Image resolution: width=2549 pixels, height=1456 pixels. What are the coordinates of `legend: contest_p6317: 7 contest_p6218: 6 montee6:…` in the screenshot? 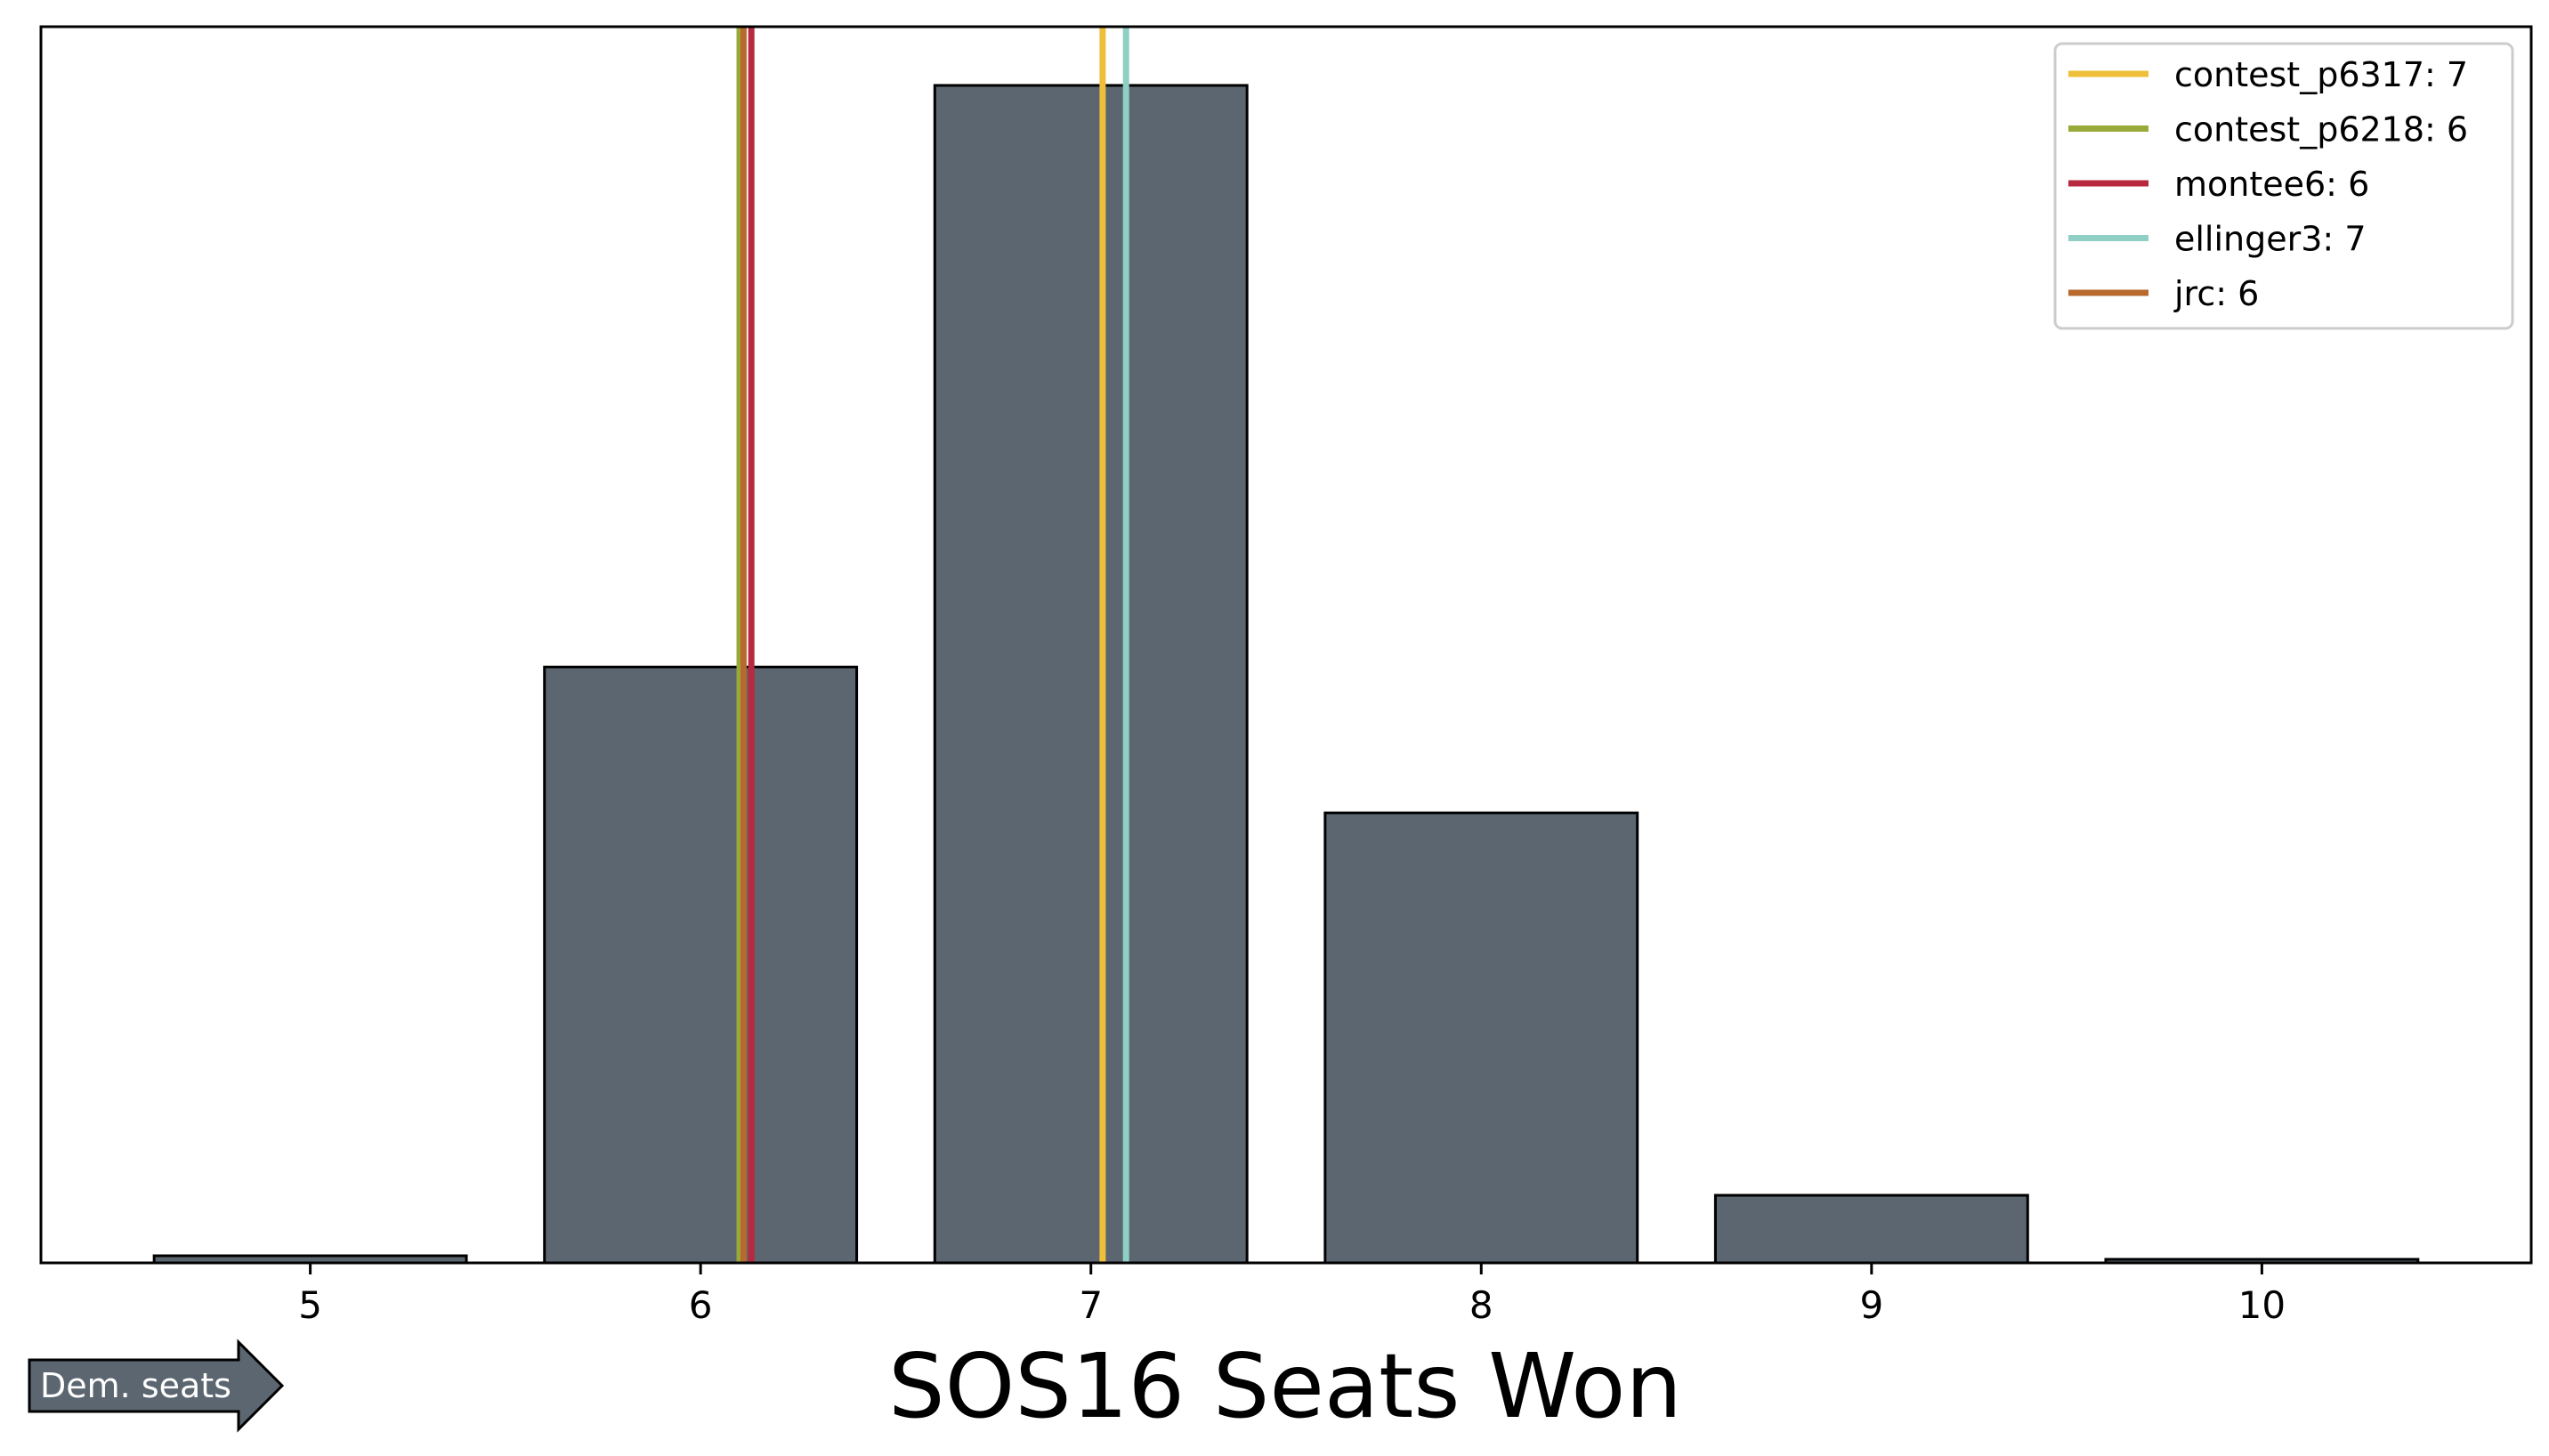 It's located at (2283, 186).